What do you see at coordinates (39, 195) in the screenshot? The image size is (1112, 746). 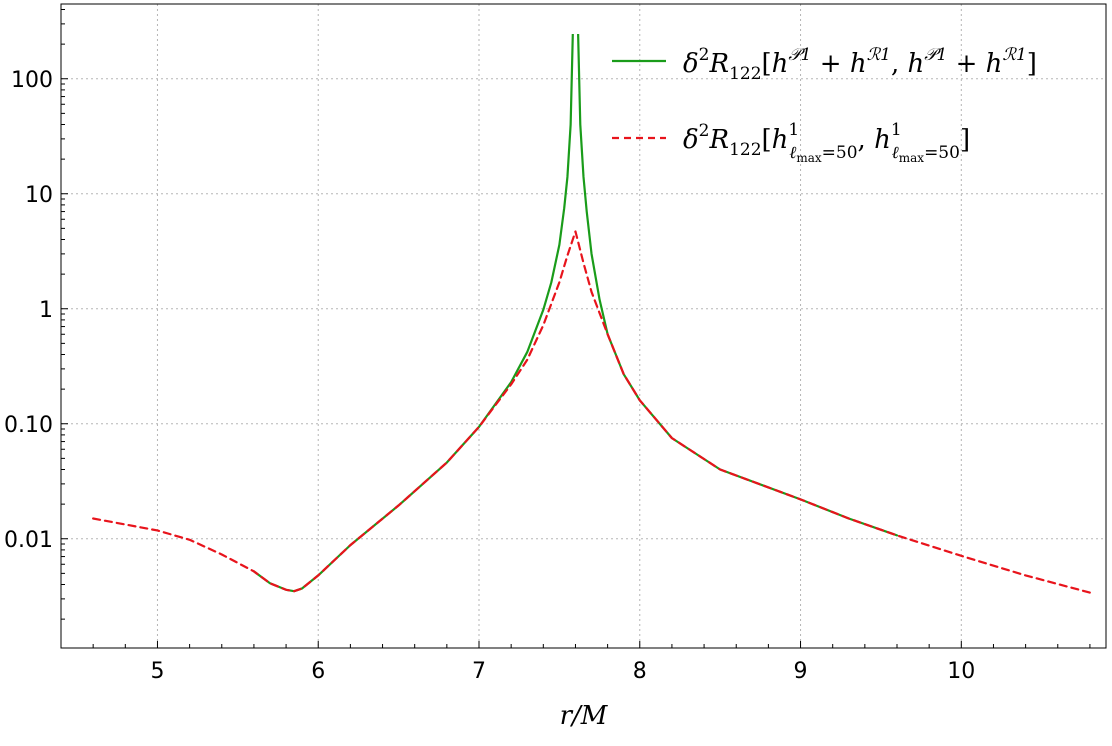 I see `y-tick-label: 10` at bounding box center [39, 195].